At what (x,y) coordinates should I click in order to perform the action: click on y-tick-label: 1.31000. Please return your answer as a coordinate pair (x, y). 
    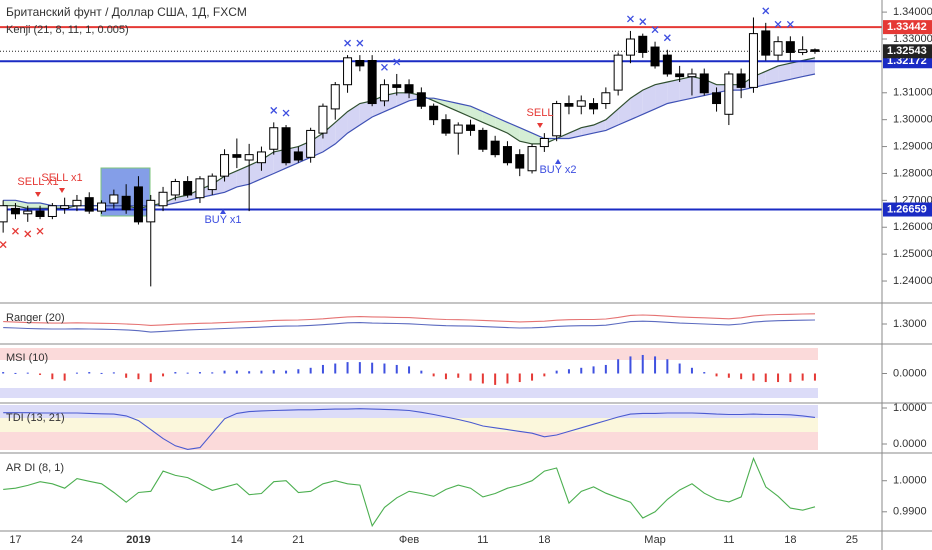
    Looking at the image, I should click on (912, 93).